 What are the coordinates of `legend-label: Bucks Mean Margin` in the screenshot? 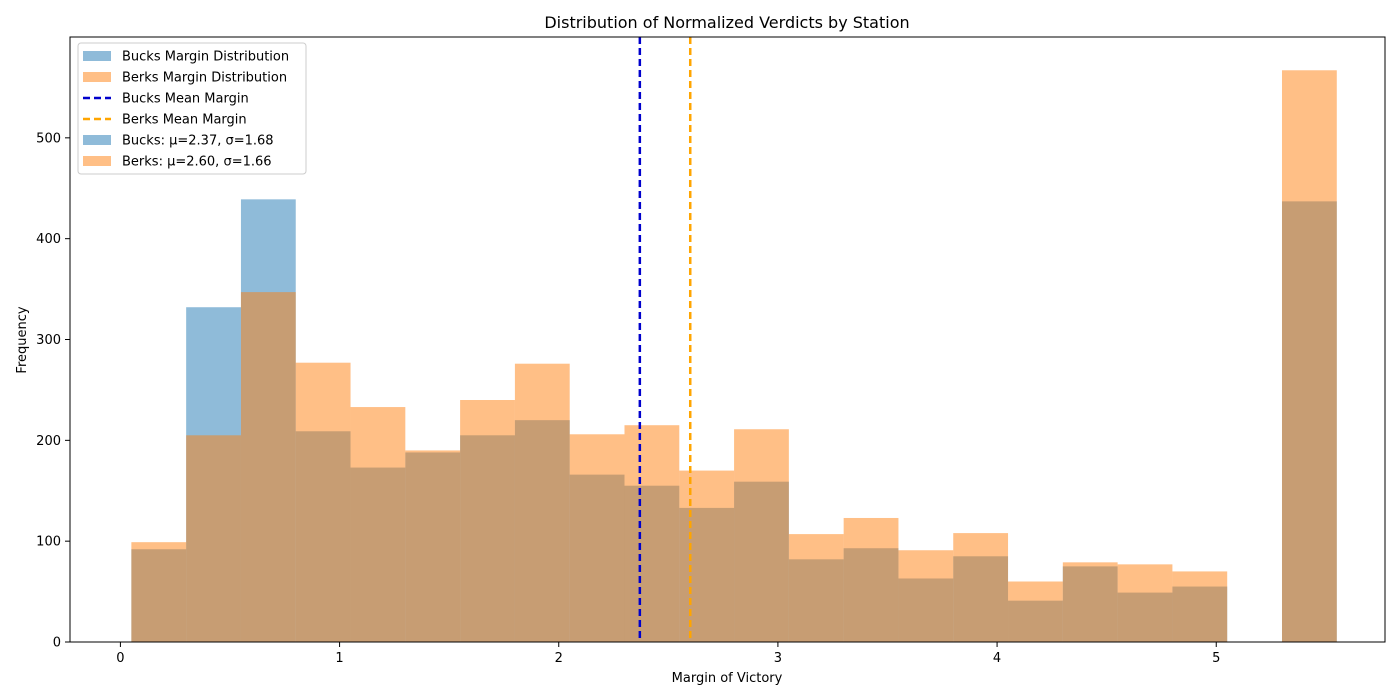 It's located at (185, 99).